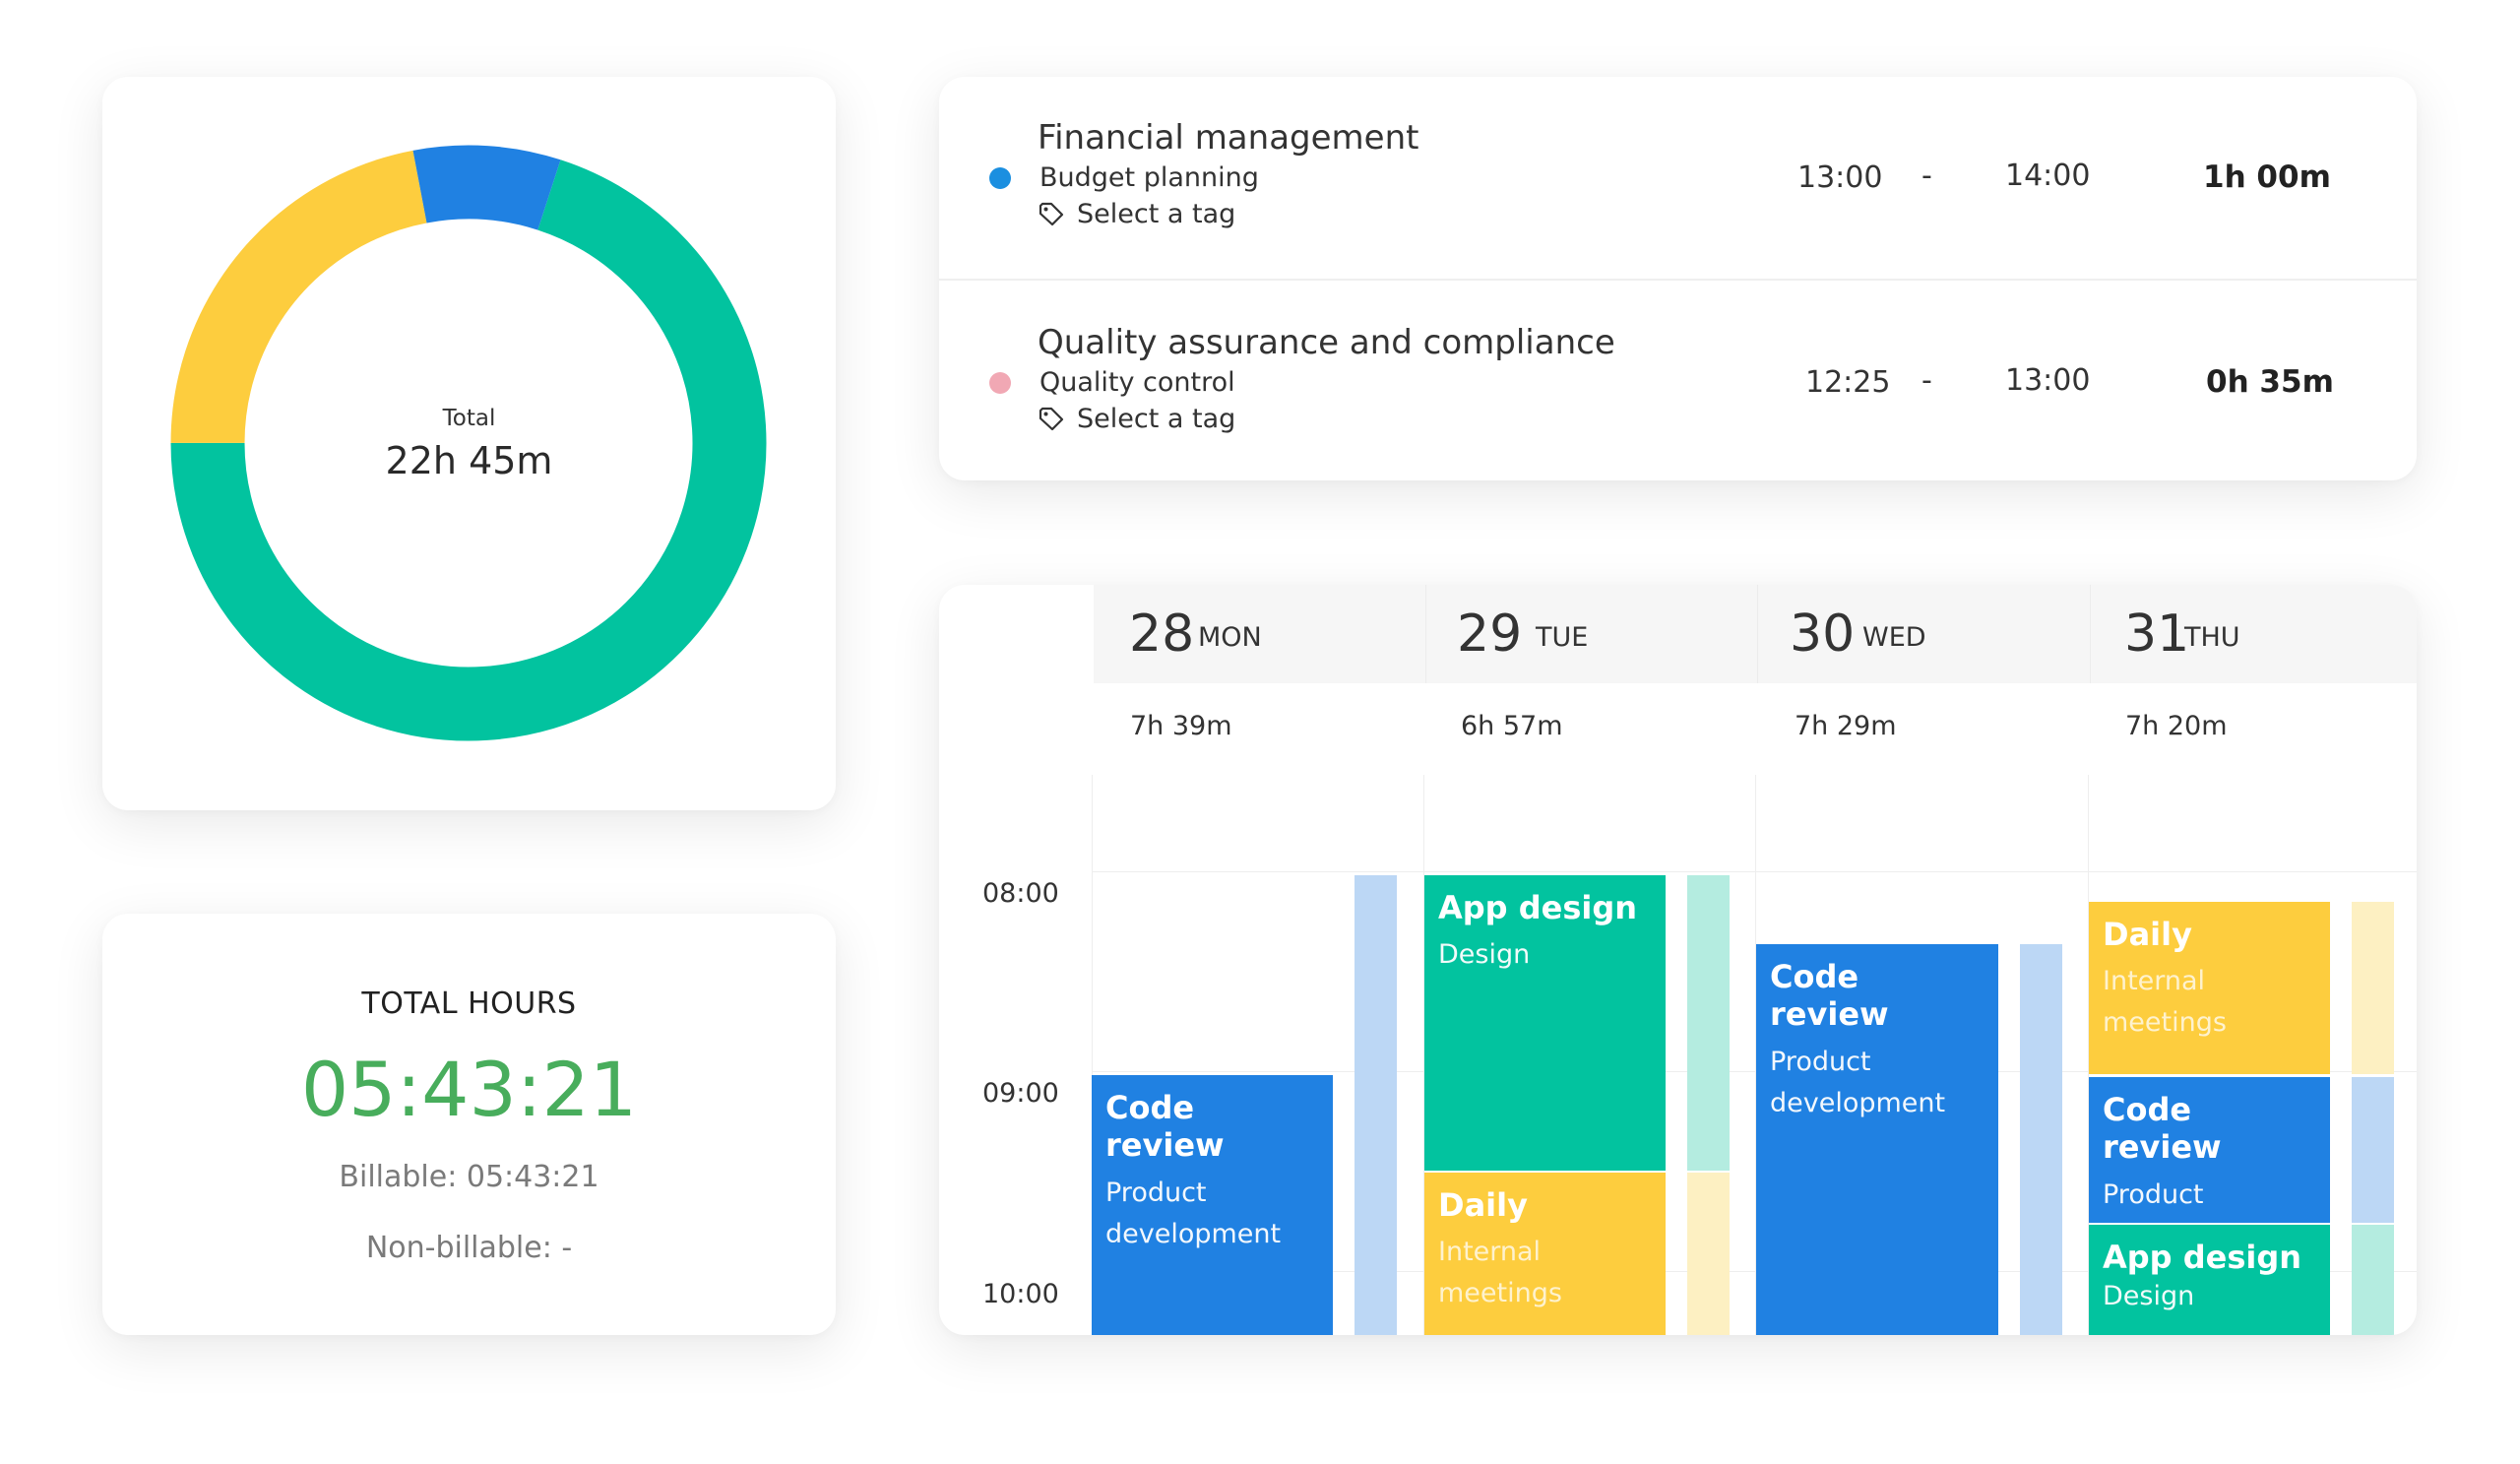 Image resolution: width=2520 pixels, height=1464 pixels. What do you see at coordinates (1591, 634) in the screenshot?
I see `day-header-tue: 29 TUE` at bounding box center [1591, 634].